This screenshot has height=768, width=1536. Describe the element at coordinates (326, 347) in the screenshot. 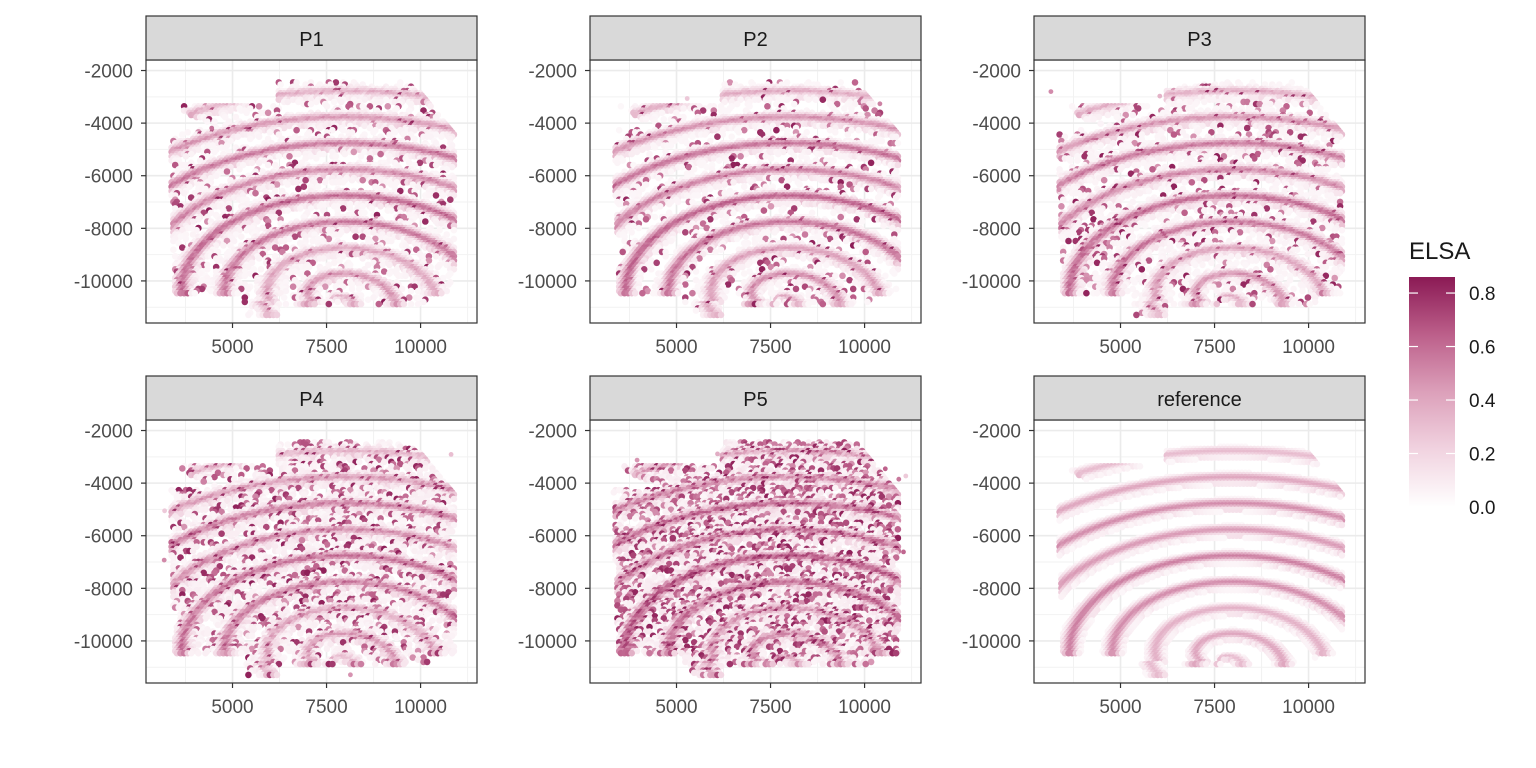

I see `x-tick-label: 7500` at that location.